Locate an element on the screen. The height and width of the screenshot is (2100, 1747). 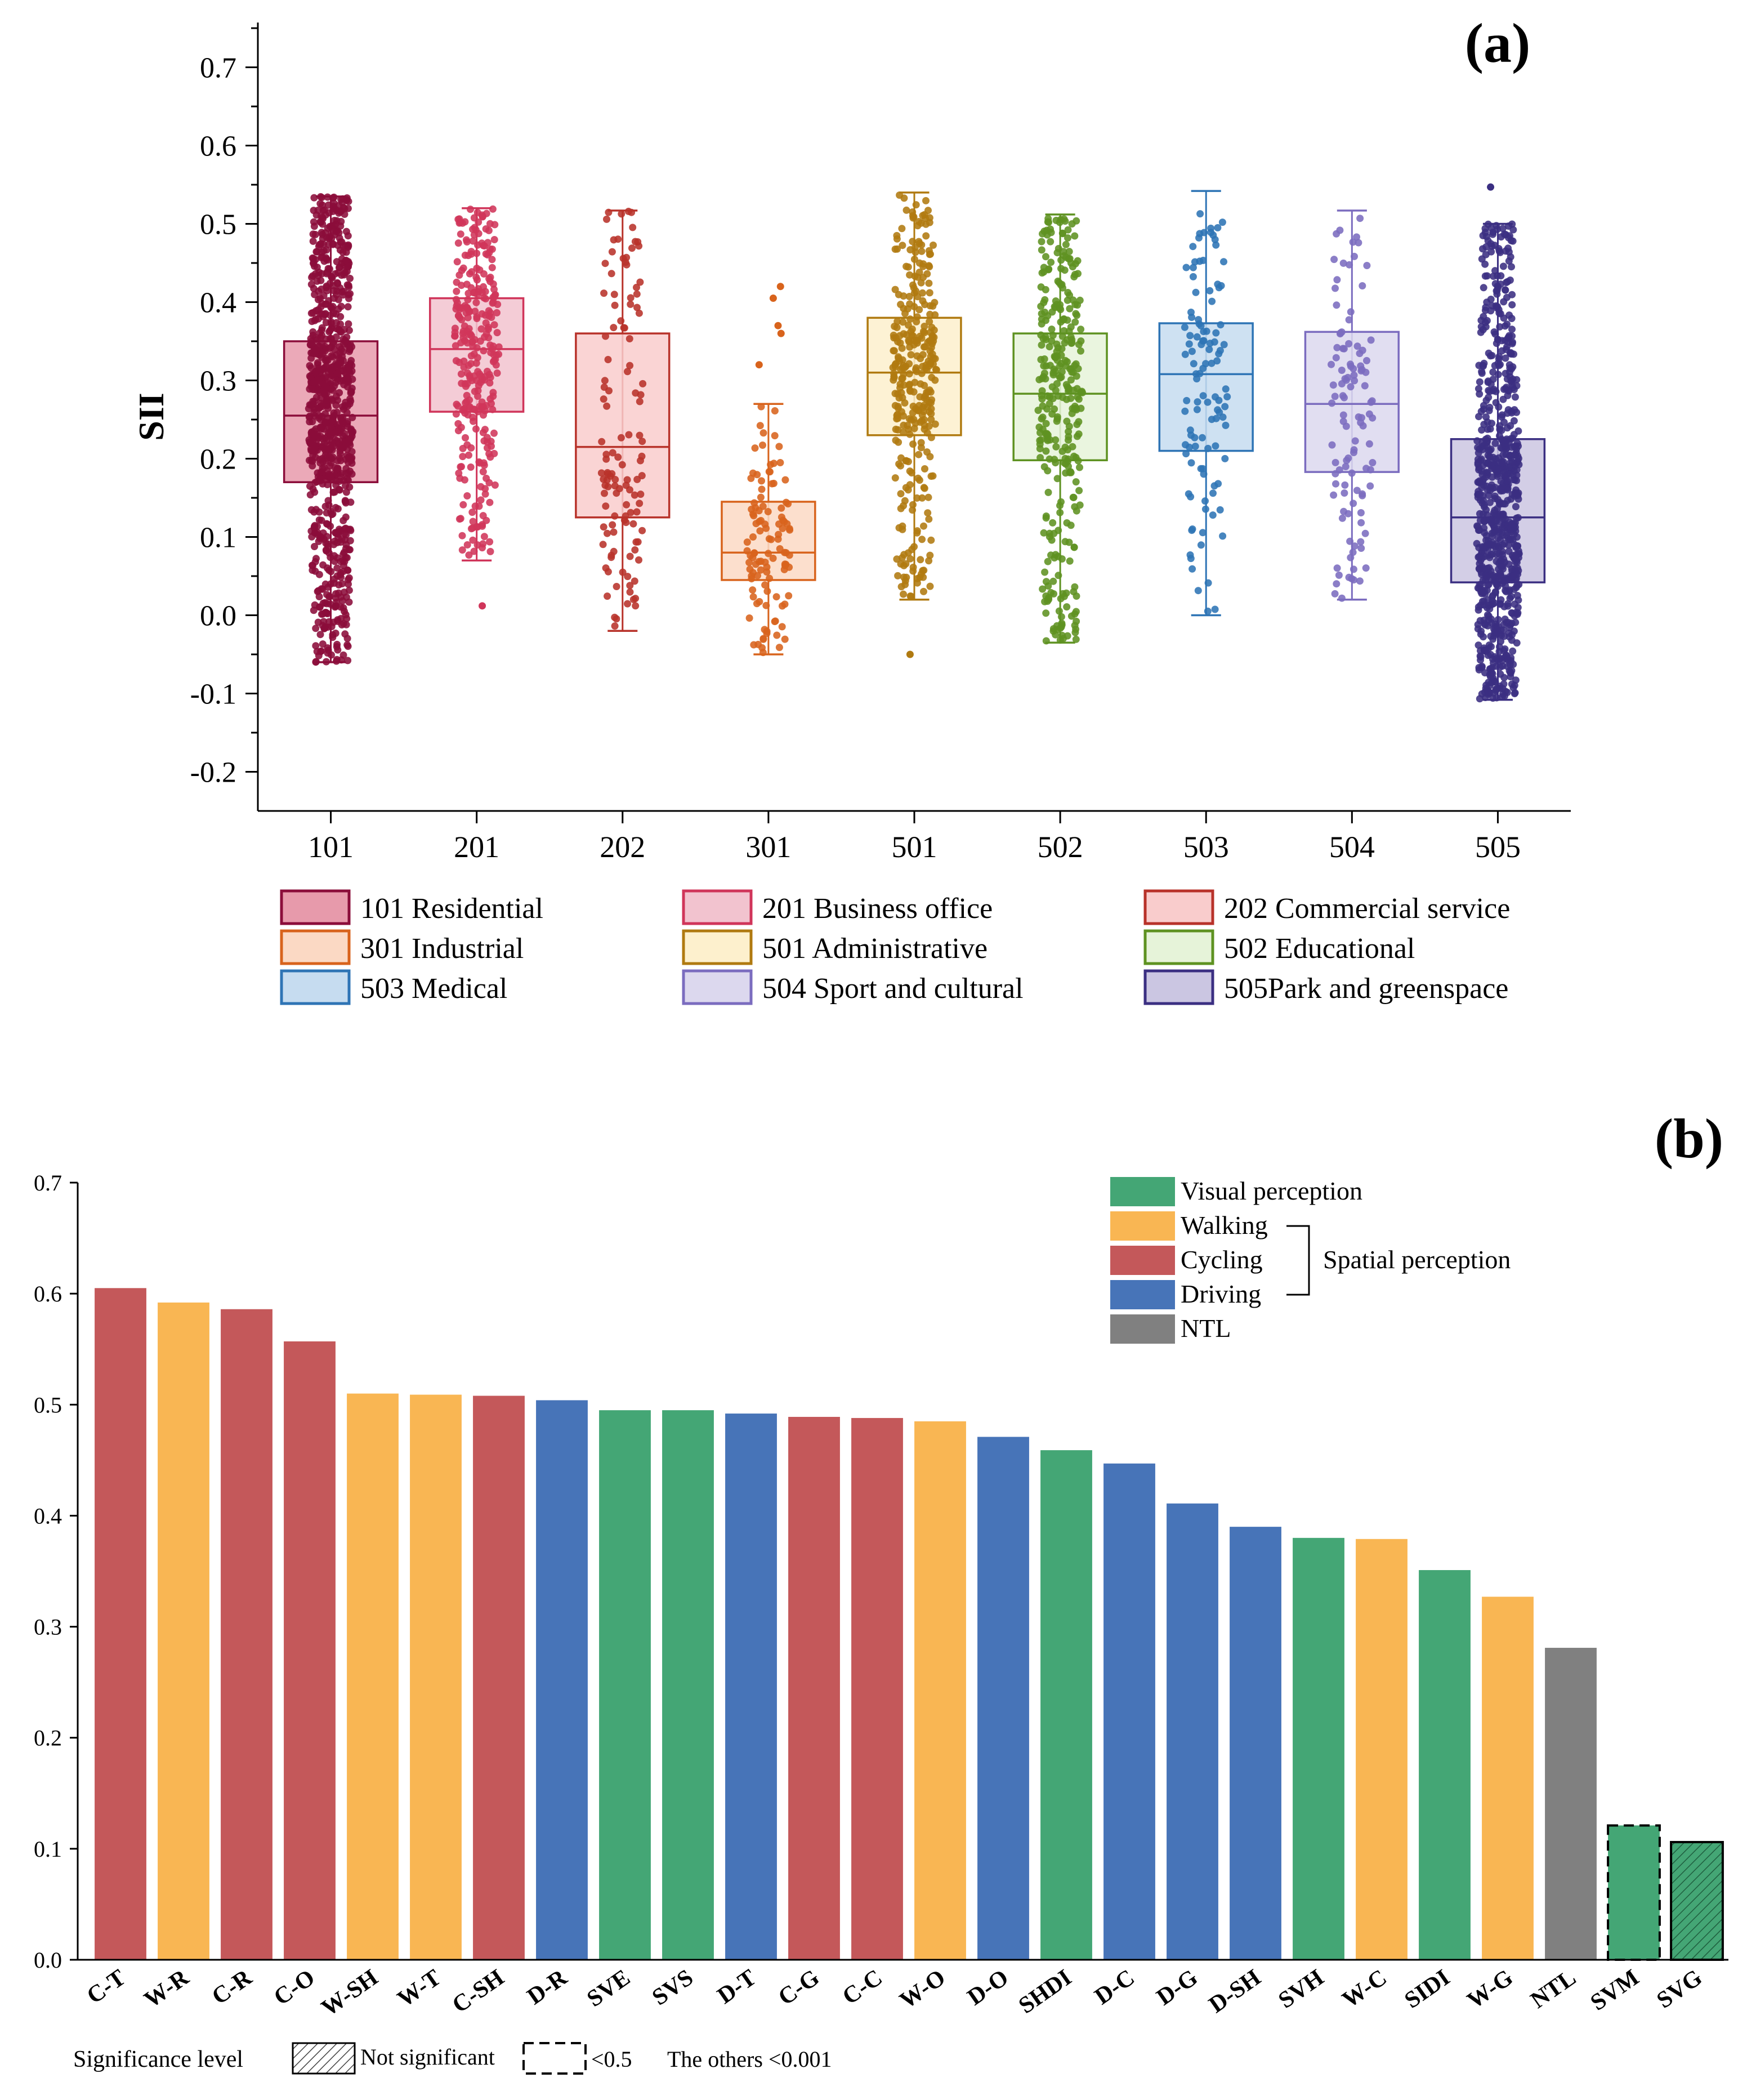
bar-ntl is located at coordinates (1571, 1804).